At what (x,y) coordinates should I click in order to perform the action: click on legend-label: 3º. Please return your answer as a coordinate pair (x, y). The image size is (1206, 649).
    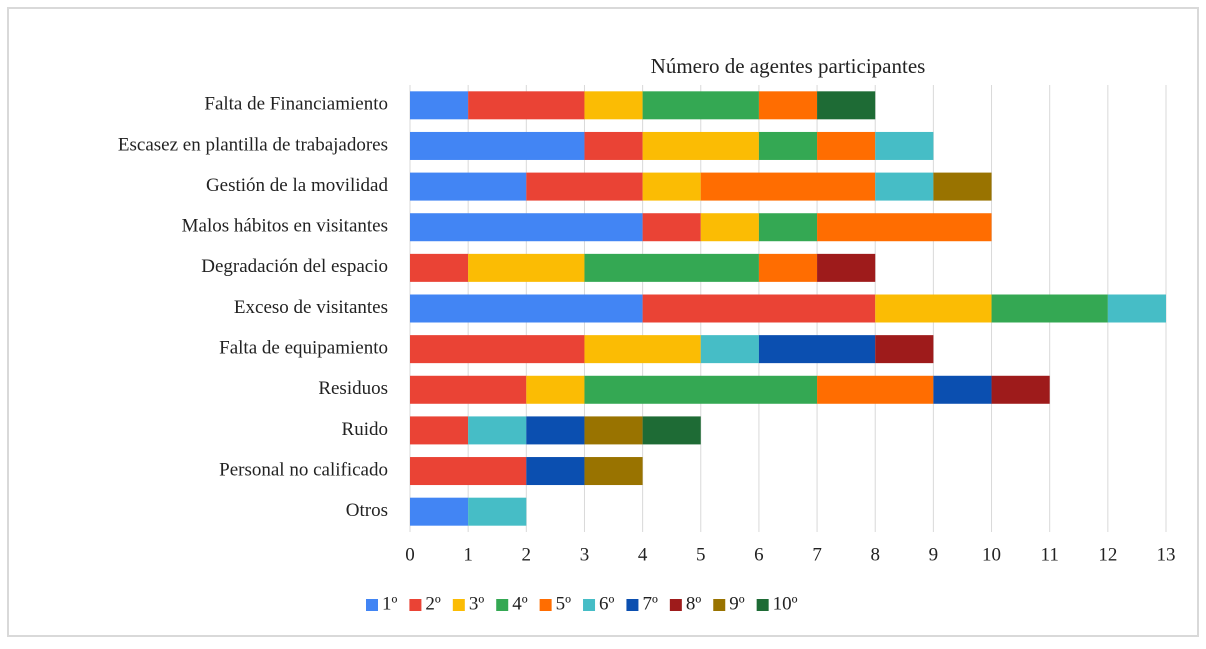
    Looking at the image, I should click on (477, 603).